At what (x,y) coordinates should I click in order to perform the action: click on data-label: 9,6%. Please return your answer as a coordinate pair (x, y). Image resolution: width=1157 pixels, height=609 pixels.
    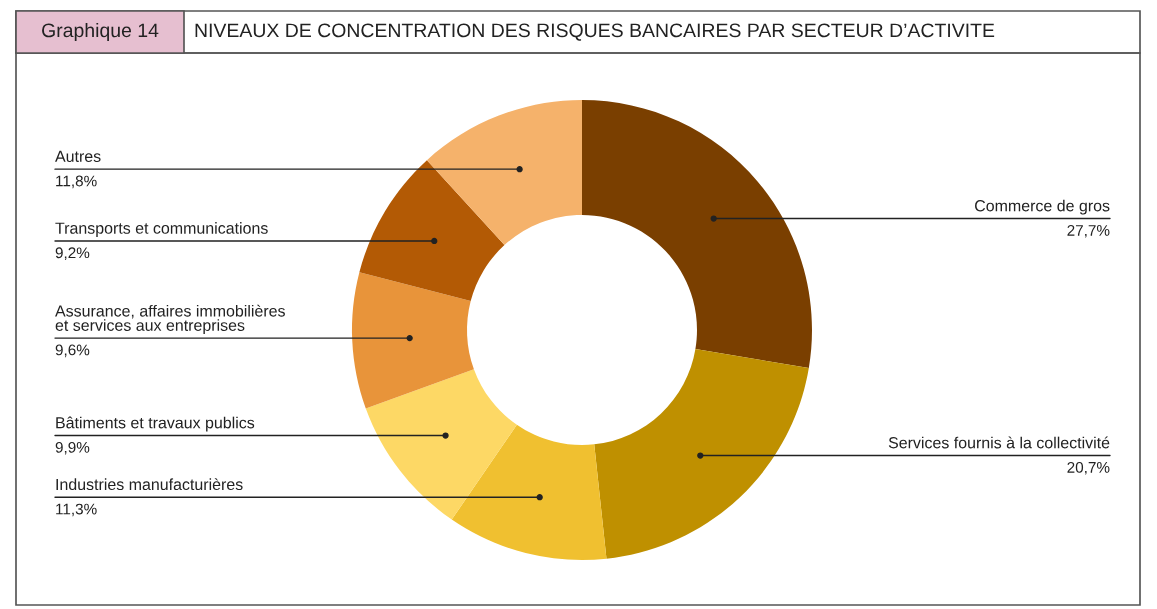
    Looking at the image, I should click on (72, 351).